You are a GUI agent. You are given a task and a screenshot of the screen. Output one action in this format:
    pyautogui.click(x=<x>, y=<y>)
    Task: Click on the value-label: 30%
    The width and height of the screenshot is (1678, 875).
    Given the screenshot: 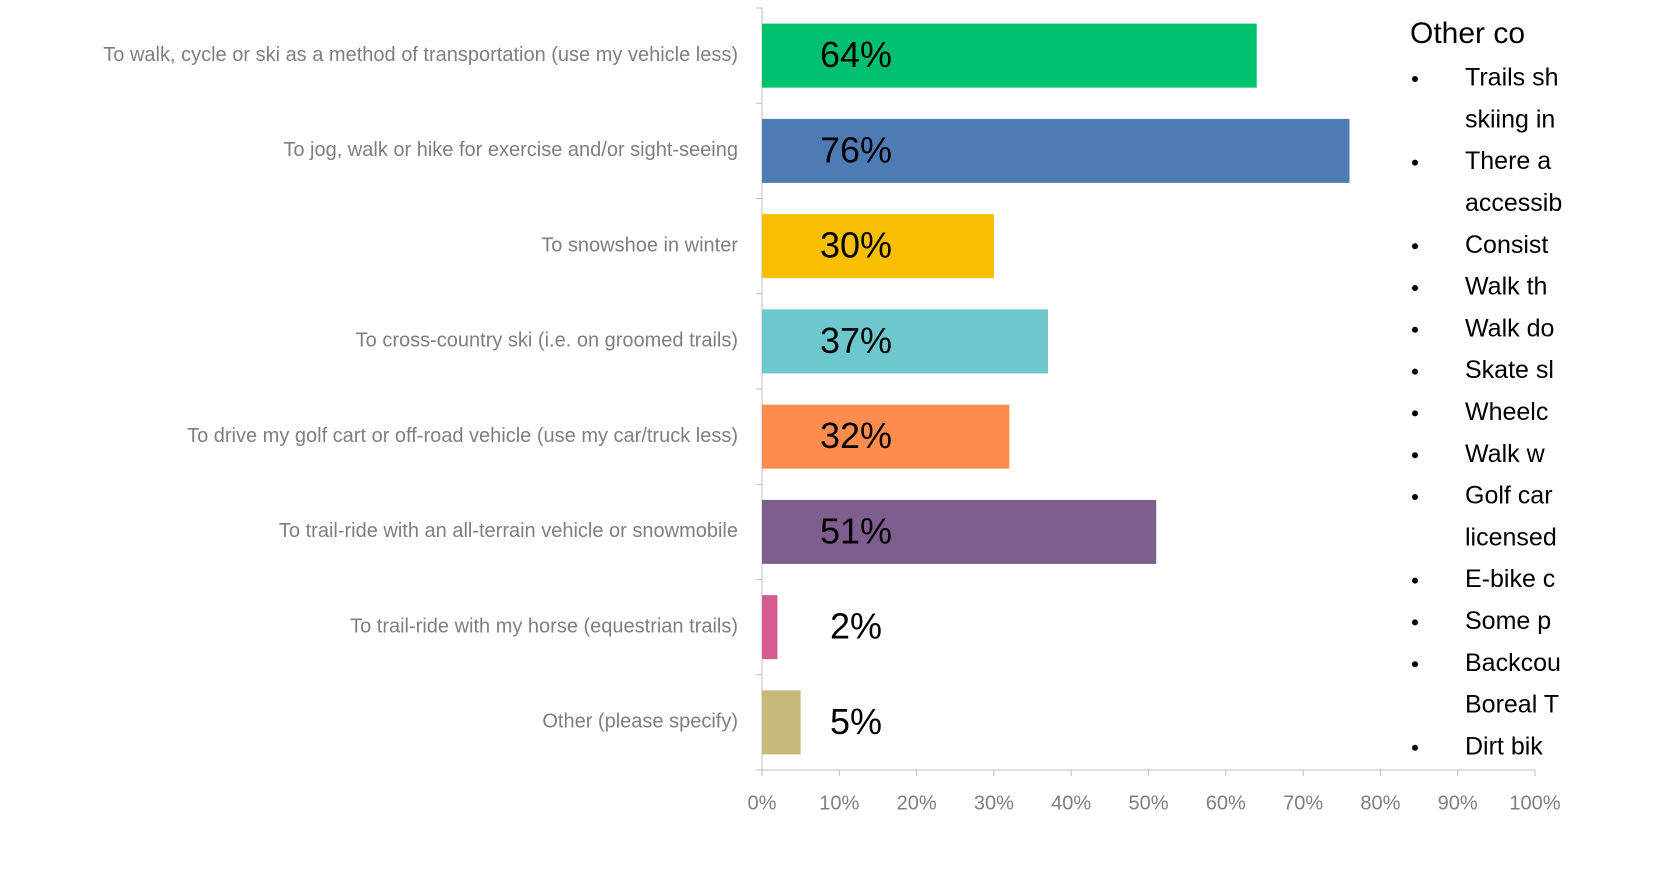 What is the action you would take?
    pyautogui.click(x=856, y=245)
    